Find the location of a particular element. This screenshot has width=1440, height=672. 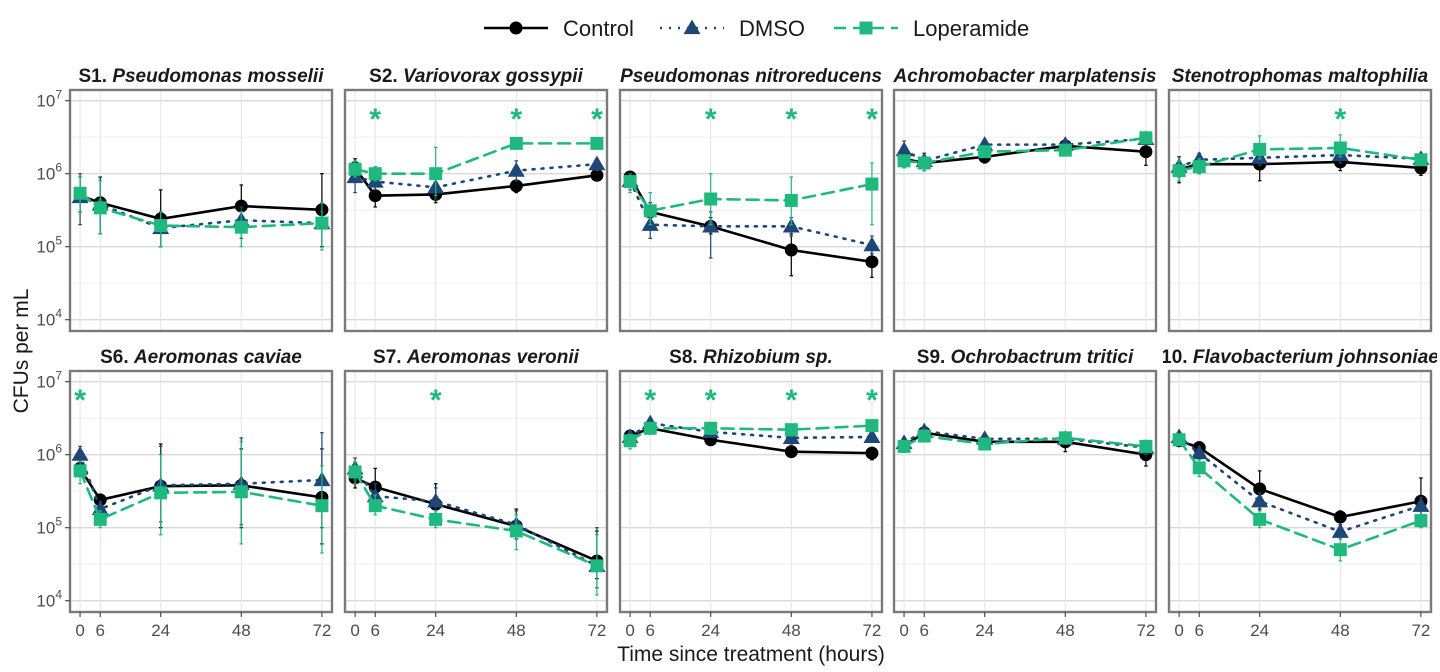

panel-title: S2. Variovorax gossypii is located at coordinates (476, 76).